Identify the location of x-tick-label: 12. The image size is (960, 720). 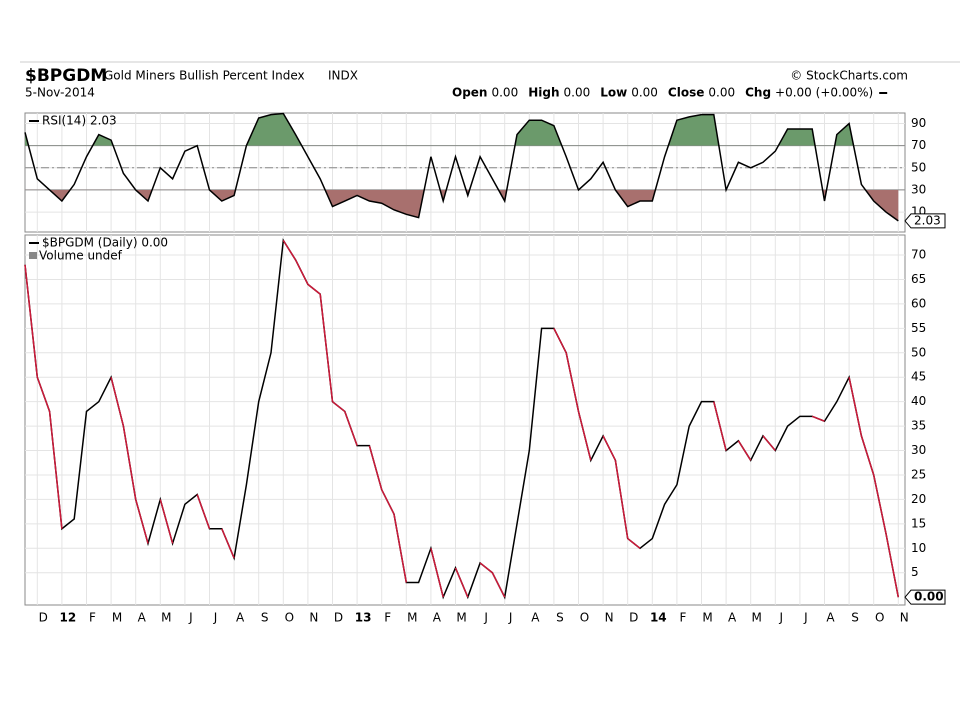
(68, 618).